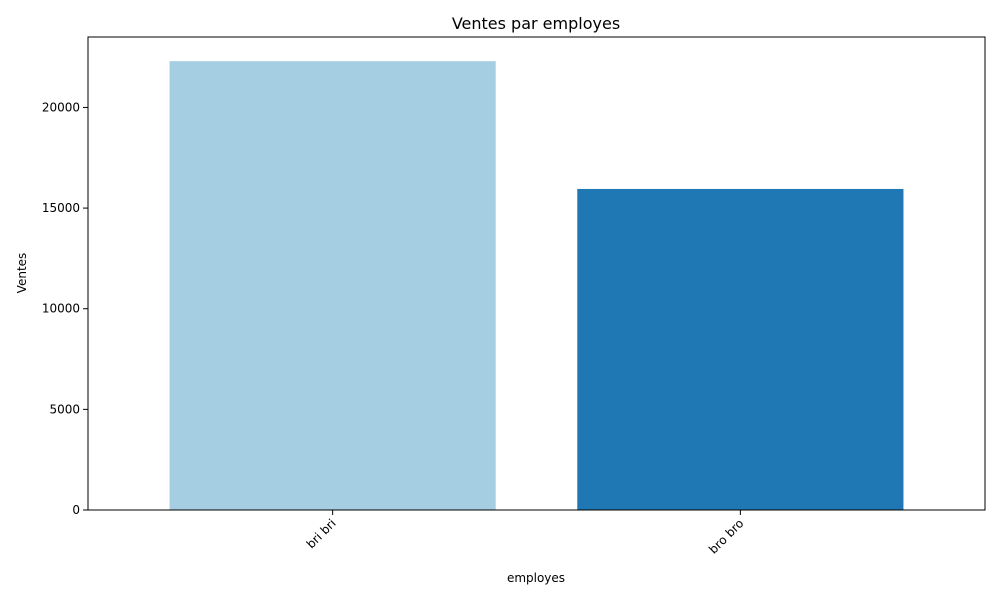  I want to click on y-tick-label: 5000, so click(64, 409).